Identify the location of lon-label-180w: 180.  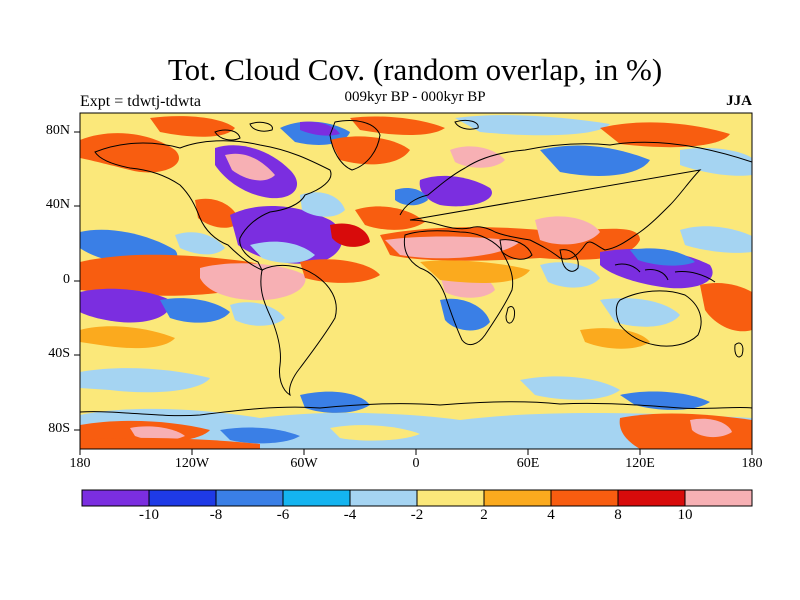
(80, 463).